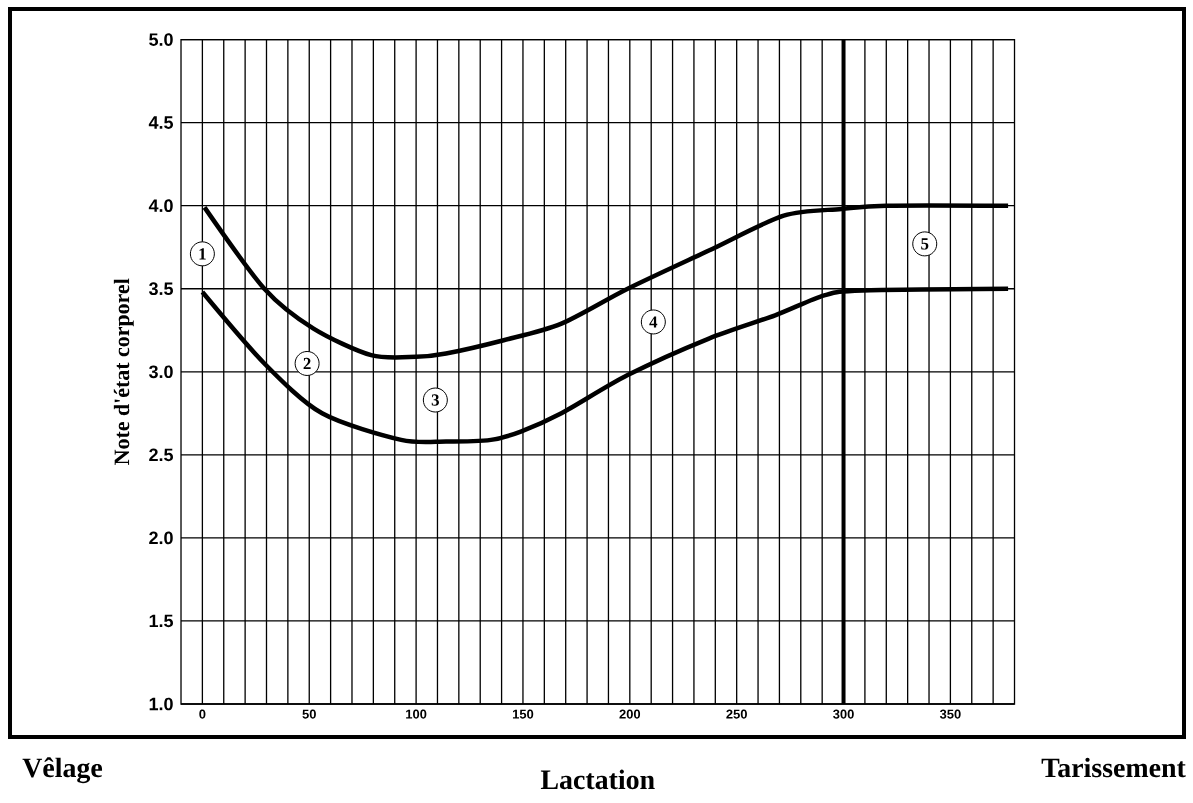 This screenshot has width=1193, height=803. What do you see at coordinates (161, 538) in the screenshot?
I see `y-tick-label: 2.0` at bounding box center [161, 538].